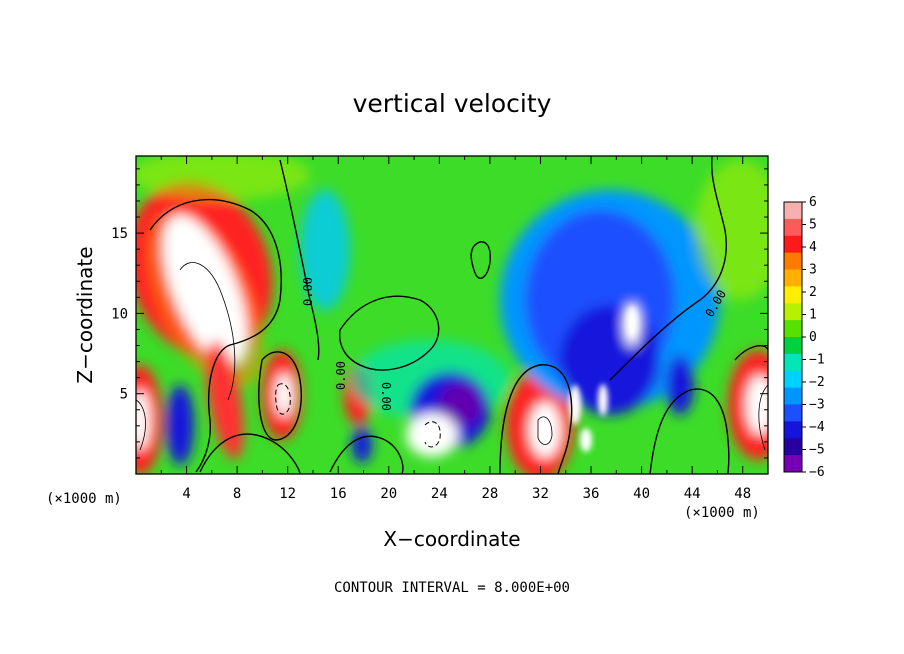 The image size is (904, 654). Describe the element at coordinates (817, 360) in the screenshot. I see `colorbar-label: −1` at that location.